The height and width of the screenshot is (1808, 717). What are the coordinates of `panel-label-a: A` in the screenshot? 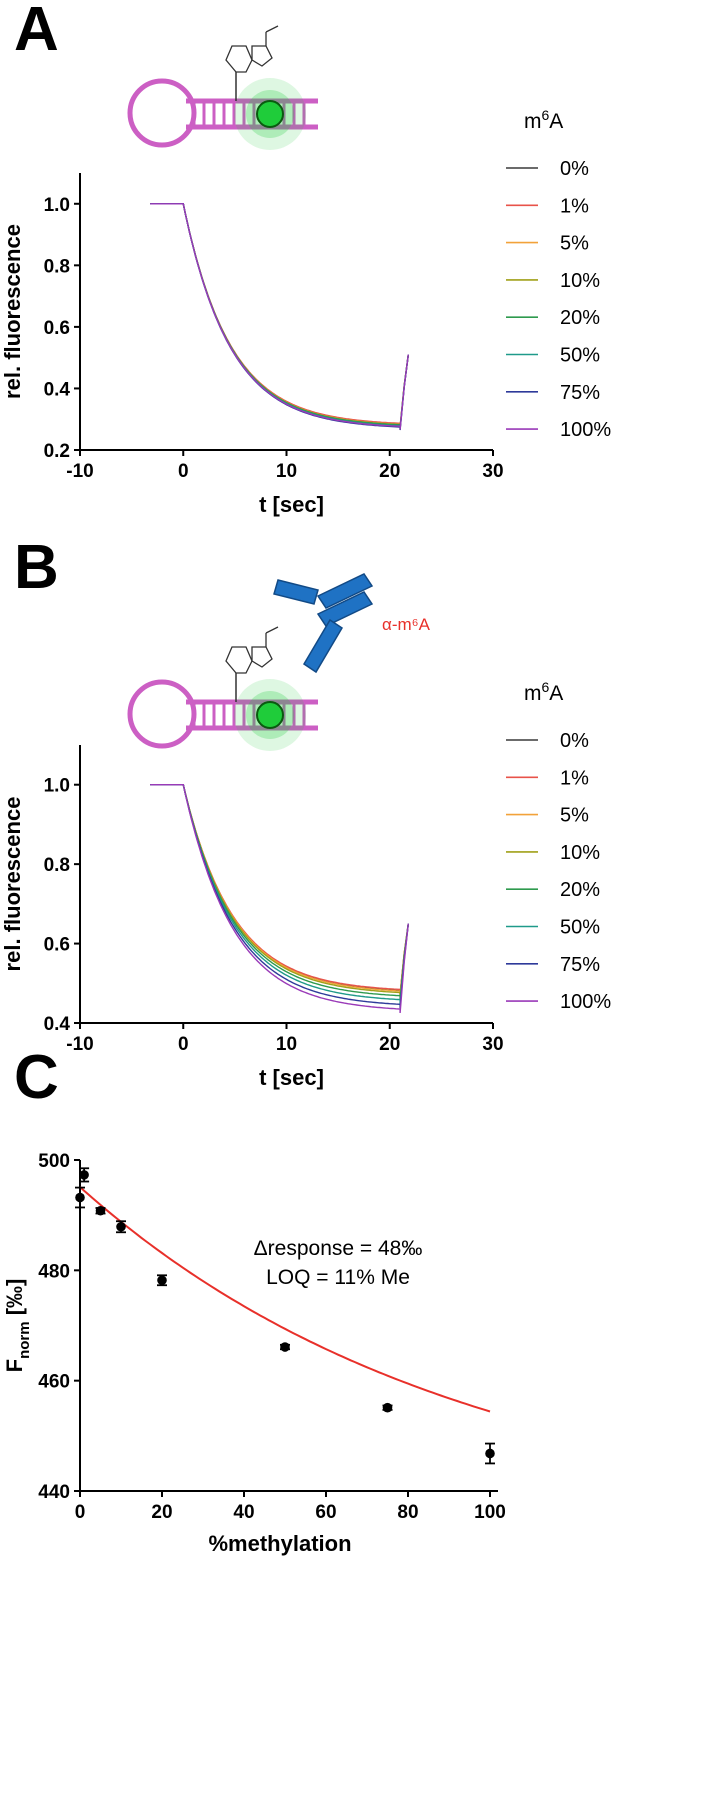 It's located at (36, 32).